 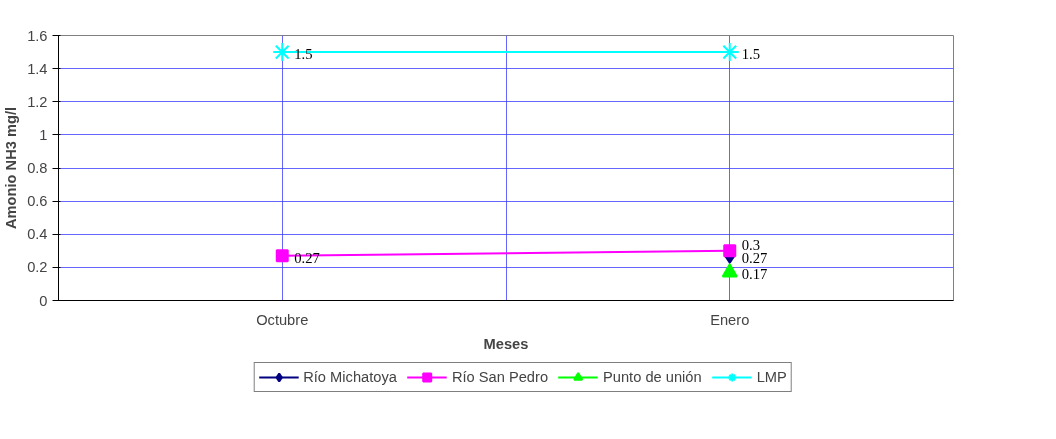 What do you see at coordinates (37, 168) in the screenshot?
I see `y-tick-label: 0.8` at bounding box center [37, 168].